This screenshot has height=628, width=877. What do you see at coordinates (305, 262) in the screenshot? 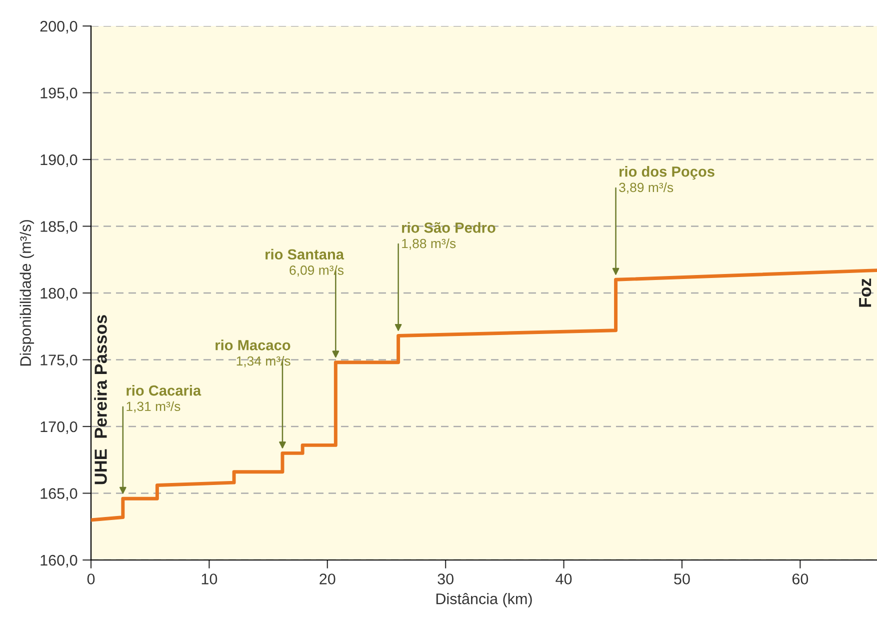
I see `annotation: rio Santana 6,09 m³/s` at bounding box center [305, 262].